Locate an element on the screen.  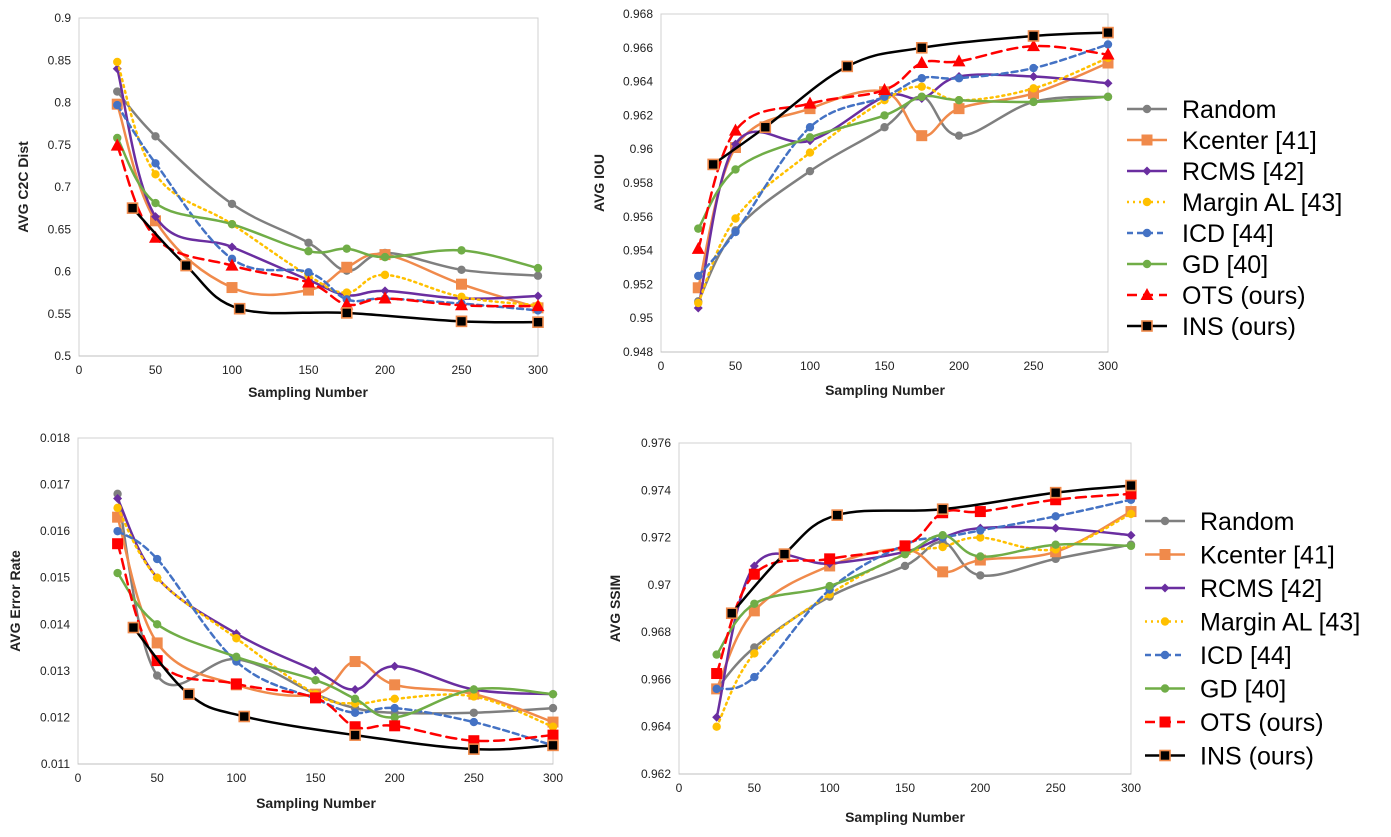
legend-label: Kcenter [41] is located at coordinates (1249, 141).